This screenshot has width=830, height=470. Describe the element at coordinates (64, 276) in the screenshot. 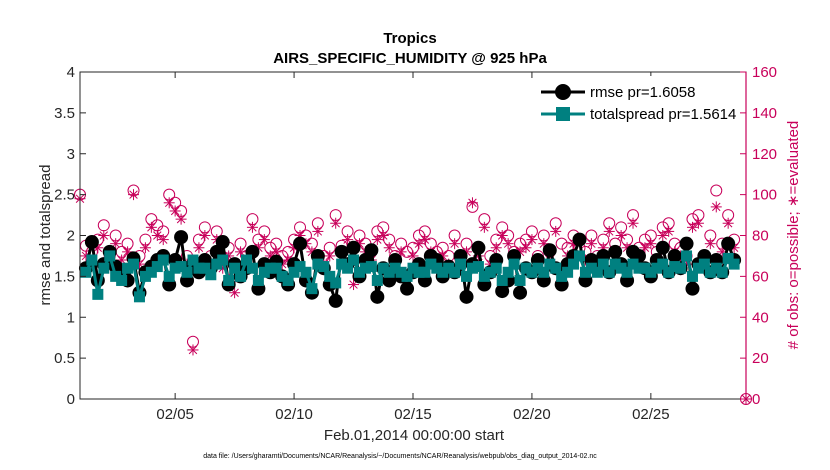

I see `y-tick-label: 1.5` at that location.